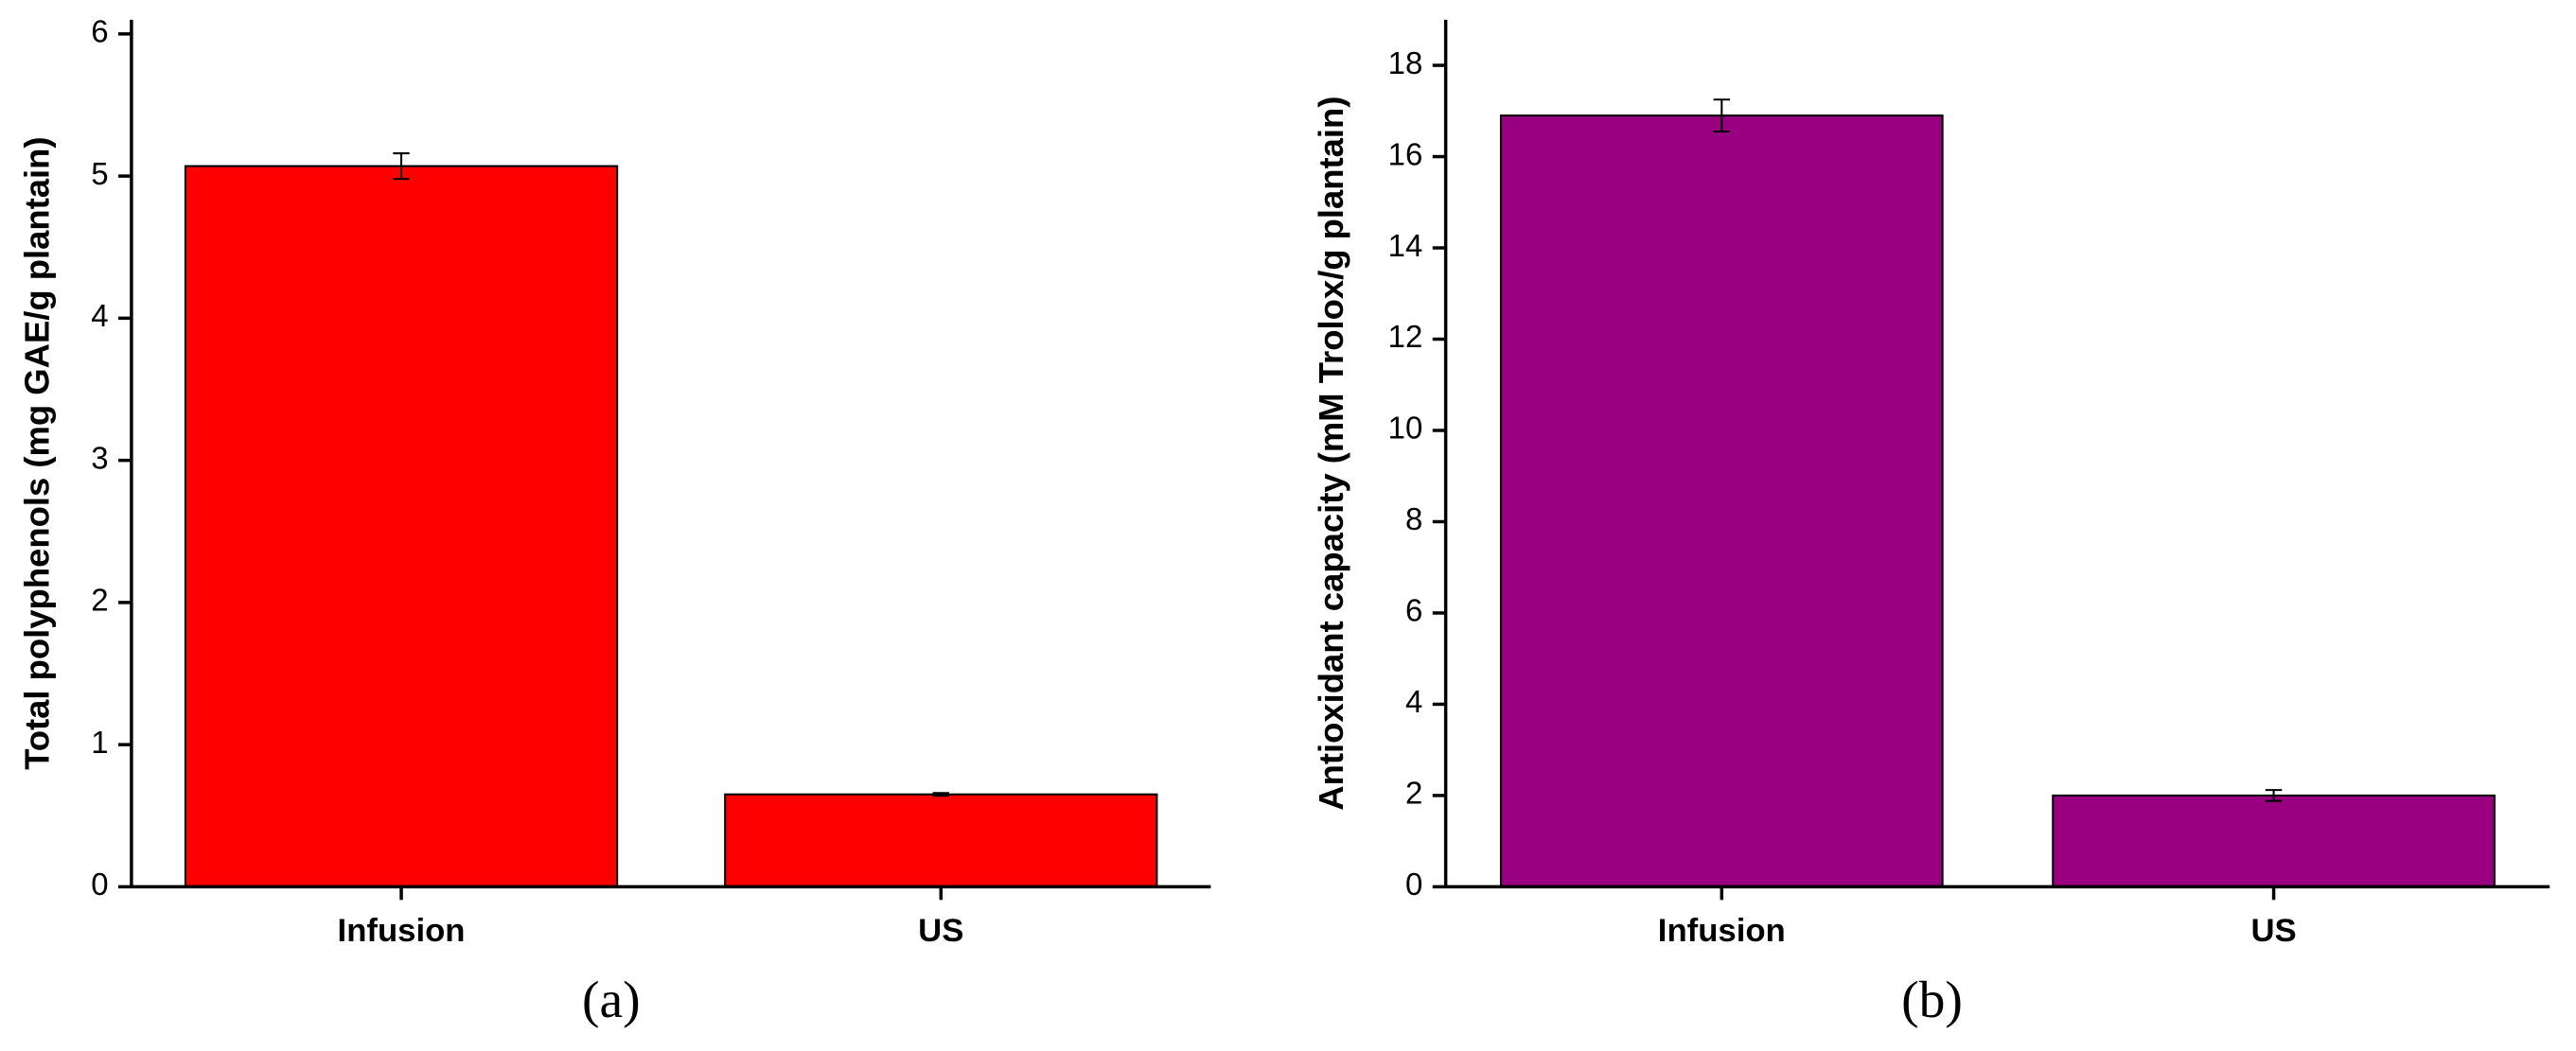 Image resolution: width=2576 pixels, height=1051 pixels. Describe the element at coordinates (1405, 336) in the screenshot. I see `y-tick-label: 12` at that location.